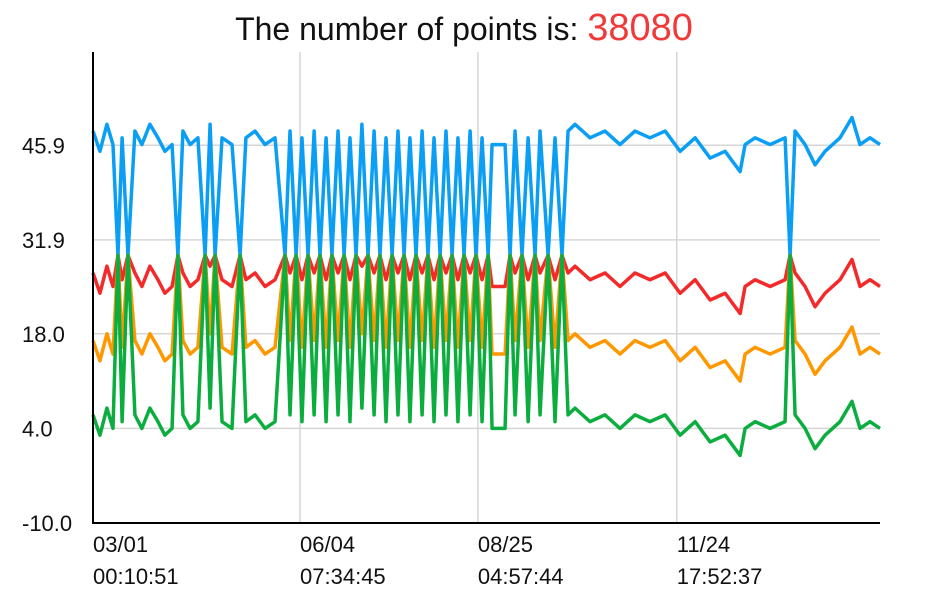  Describe the element at coordinates (521, 576) in the screenshot. I see `x-tick-line: 04:57:44` at that location.